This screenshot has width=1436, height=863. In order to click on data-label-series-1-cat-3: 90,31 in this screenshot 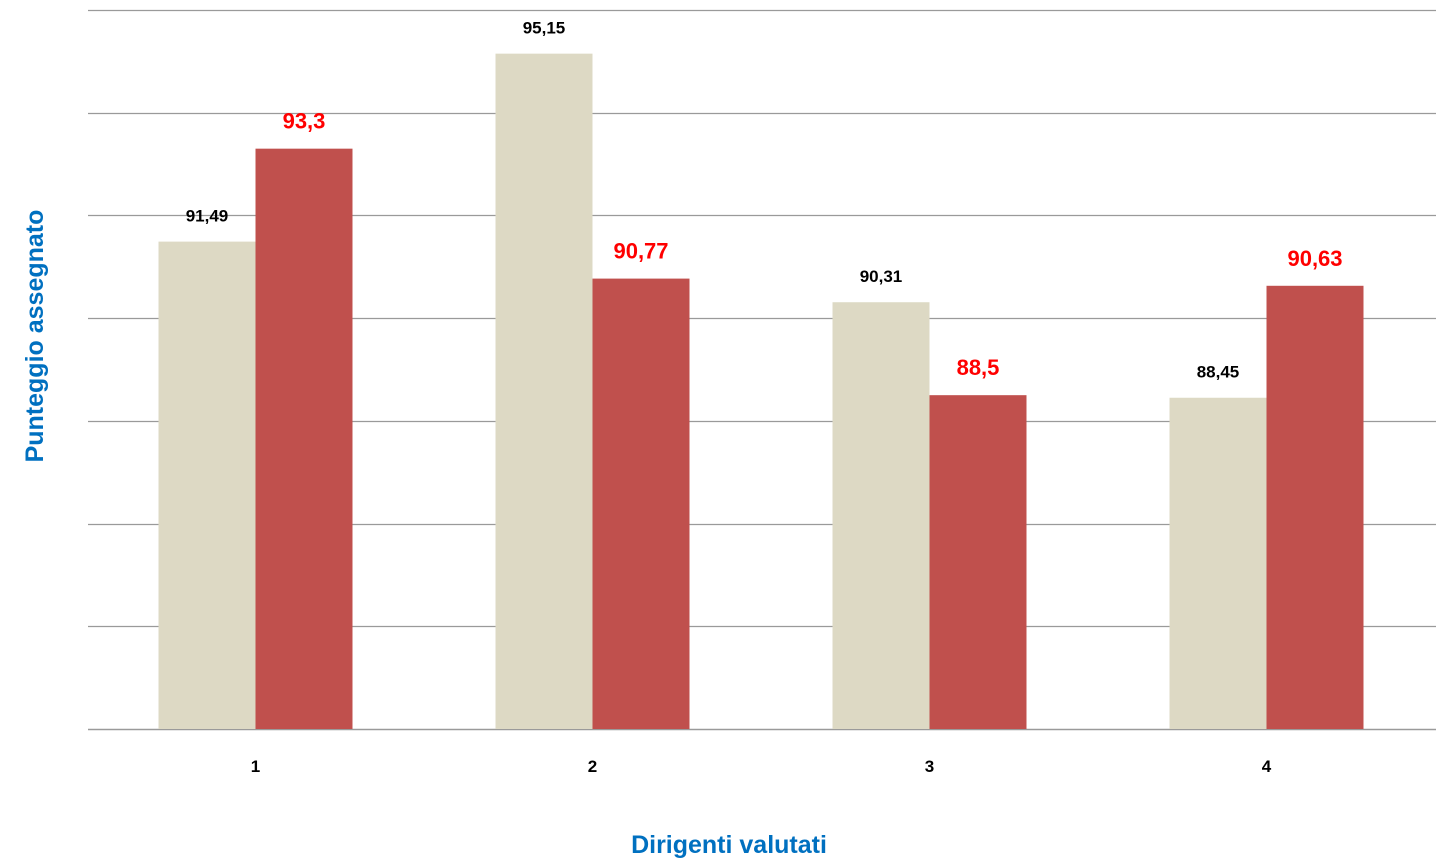, I will do `click(881, 276)`.